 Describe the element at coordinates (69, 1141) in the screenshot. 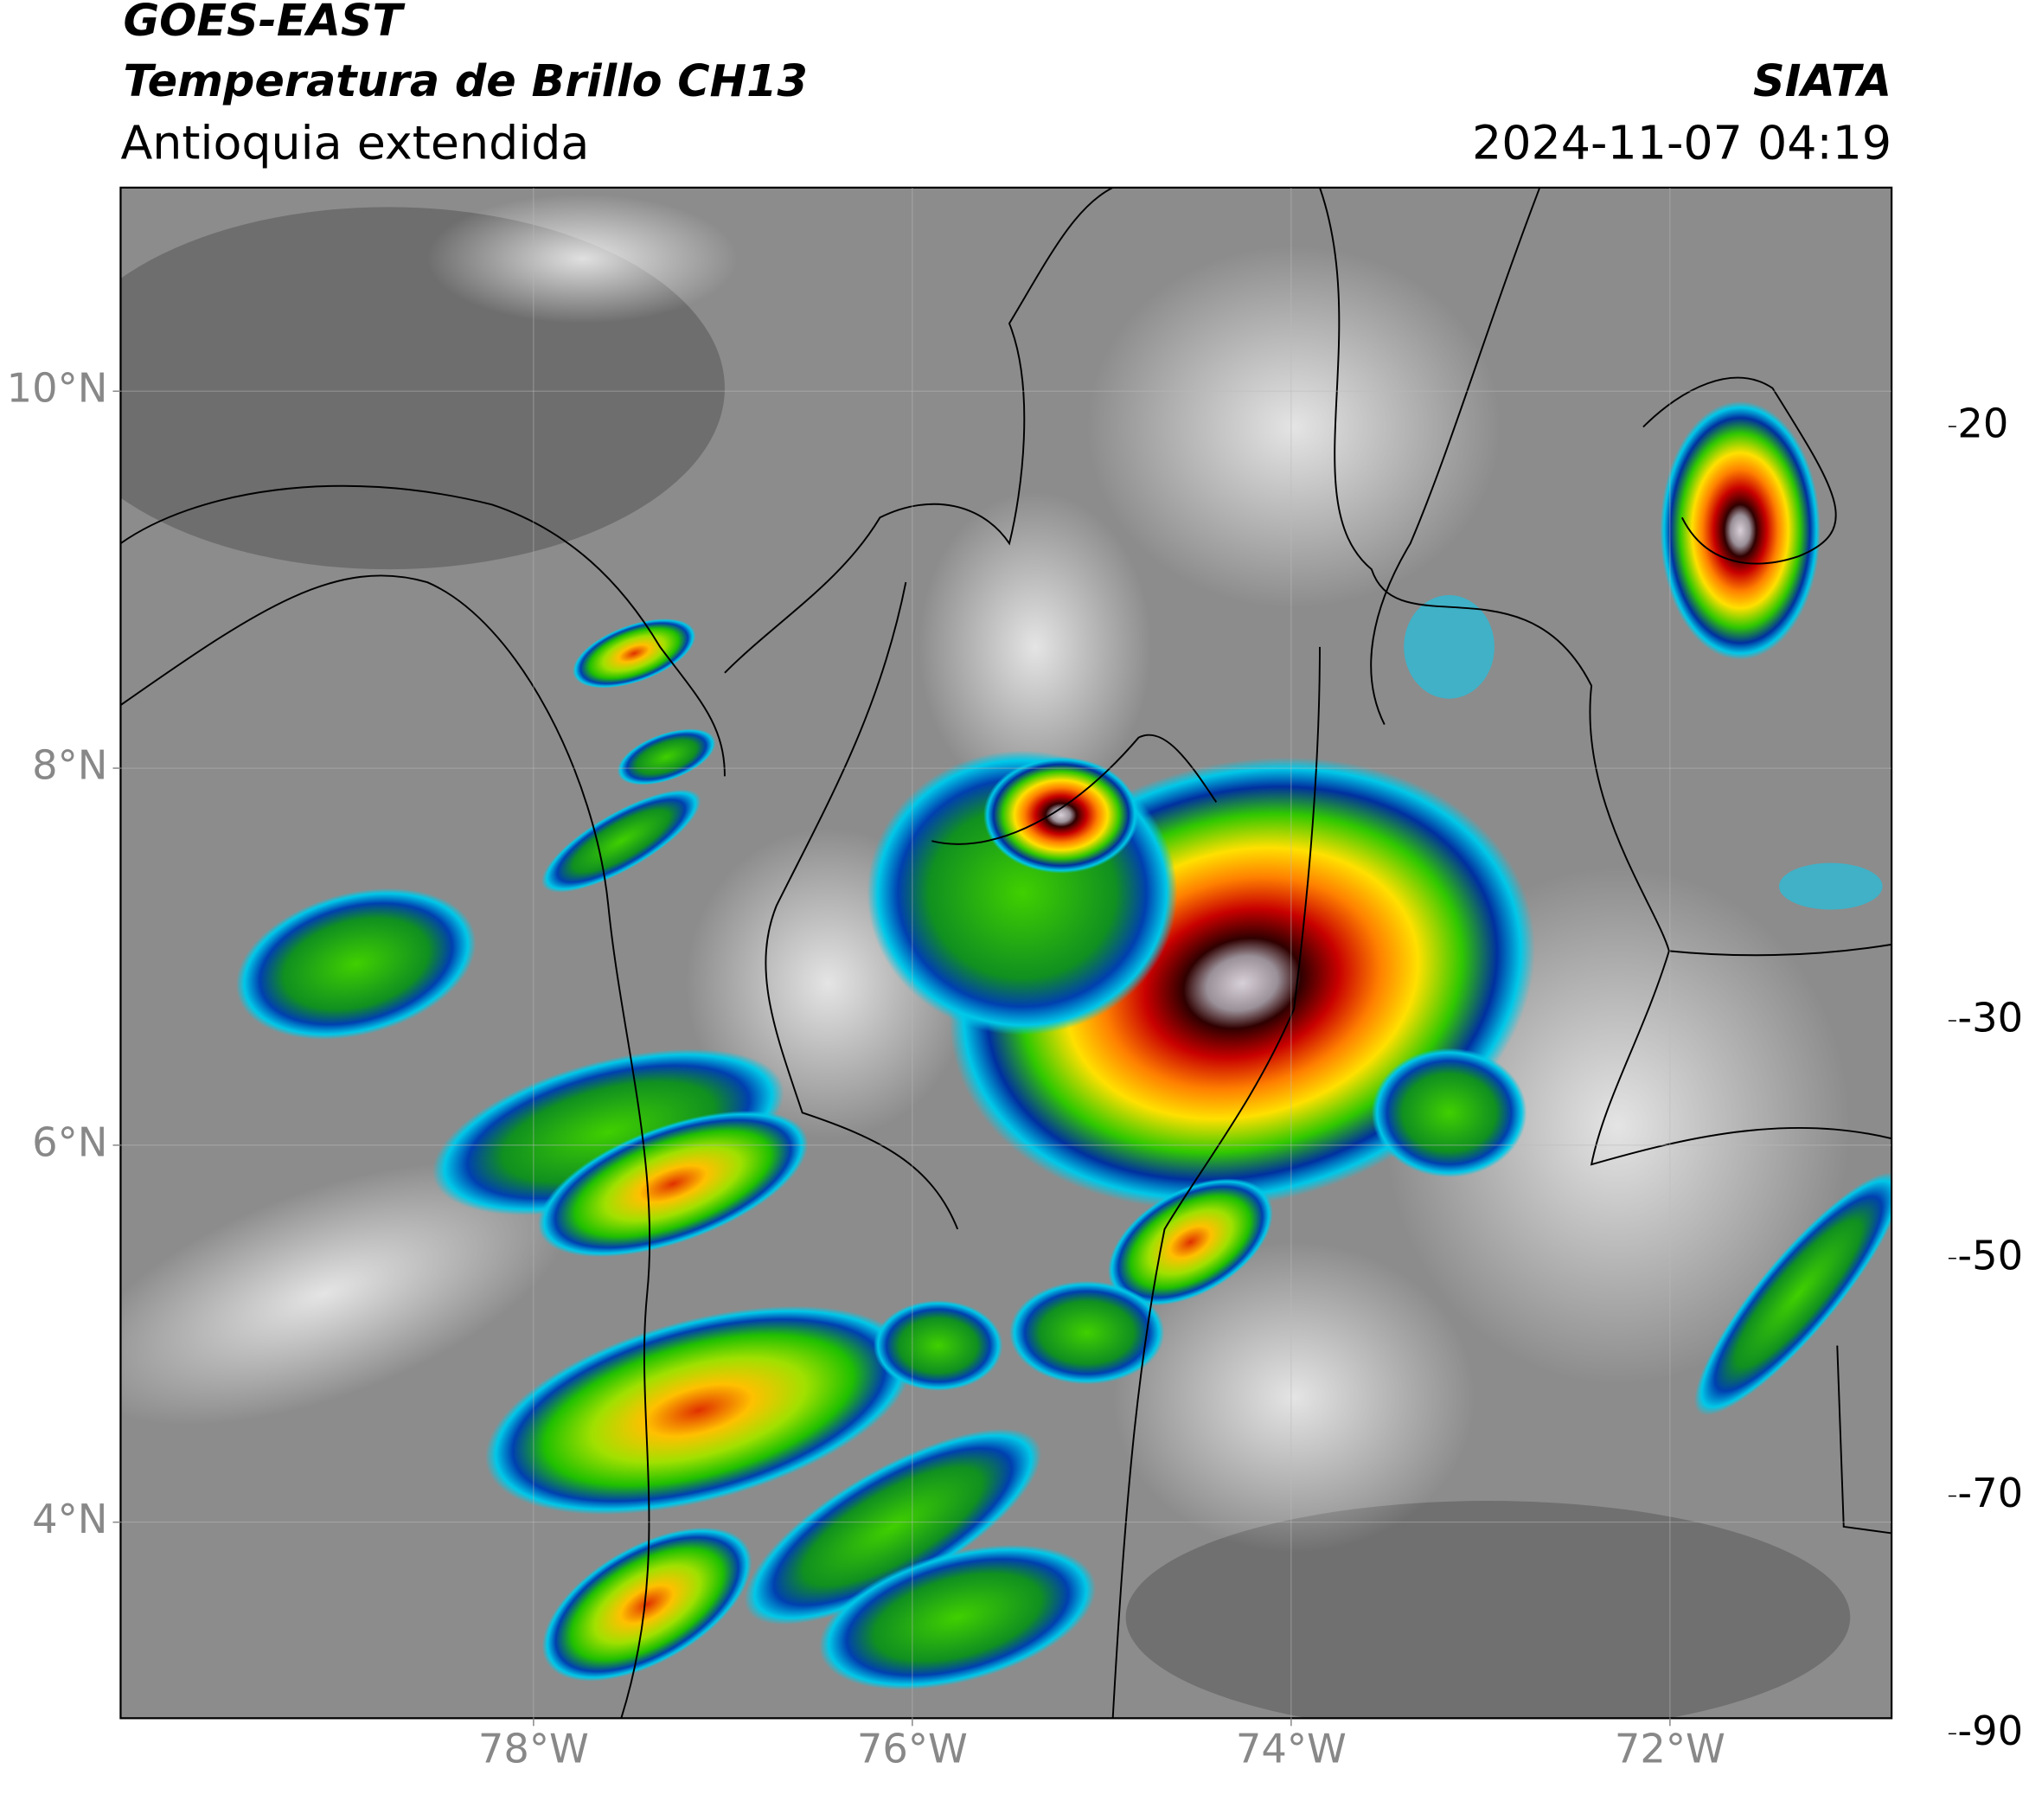

I see `y-tick-label: 6°N` at that location.